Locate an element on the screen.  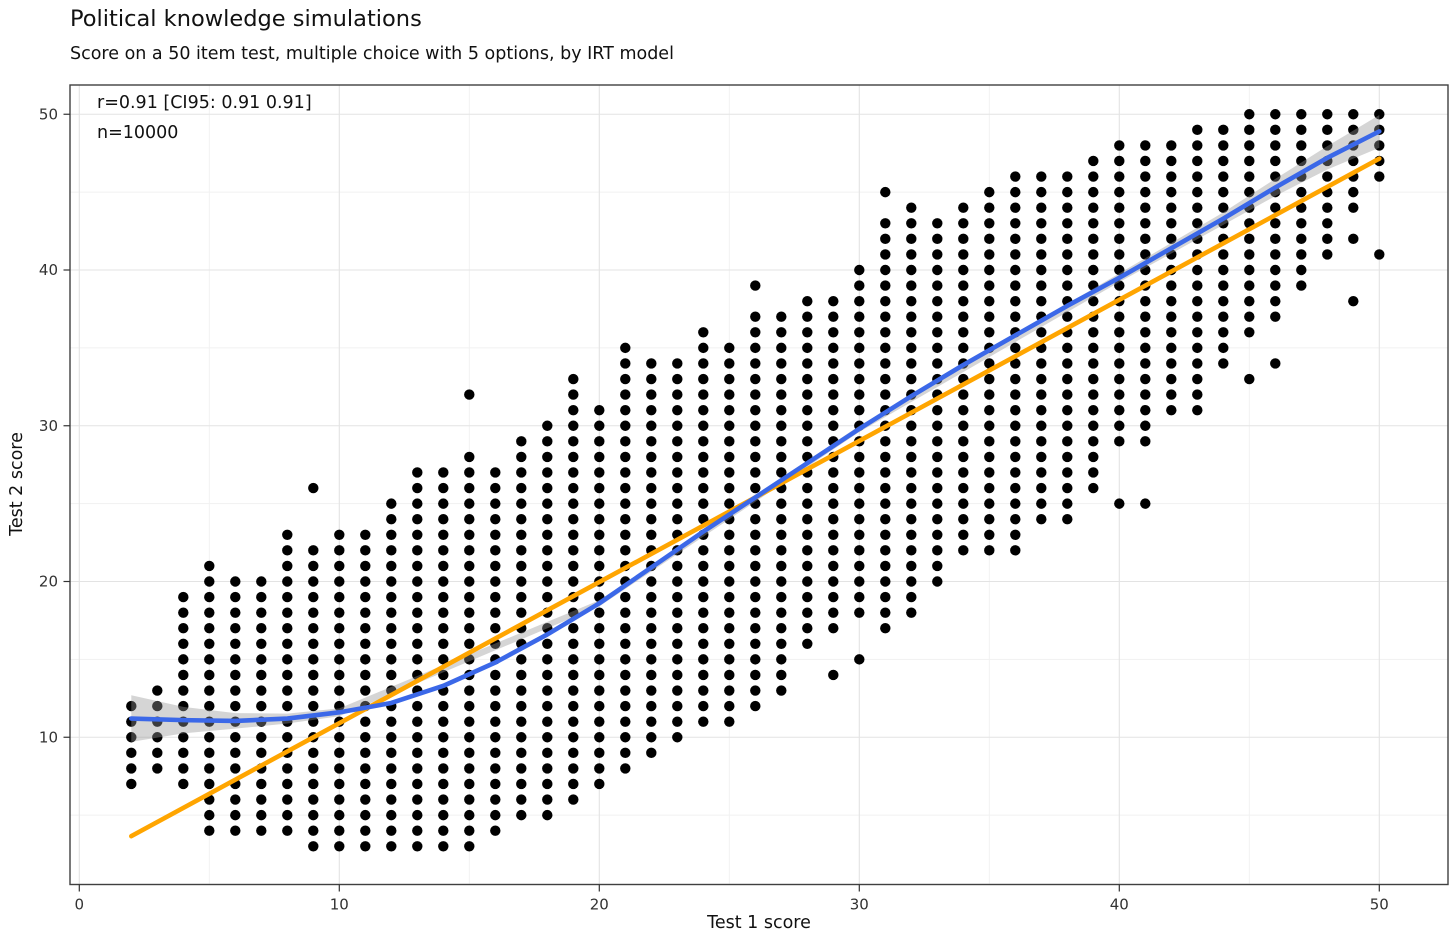
x-axis-tick-label: 10 is located at coordinates (339, 905).